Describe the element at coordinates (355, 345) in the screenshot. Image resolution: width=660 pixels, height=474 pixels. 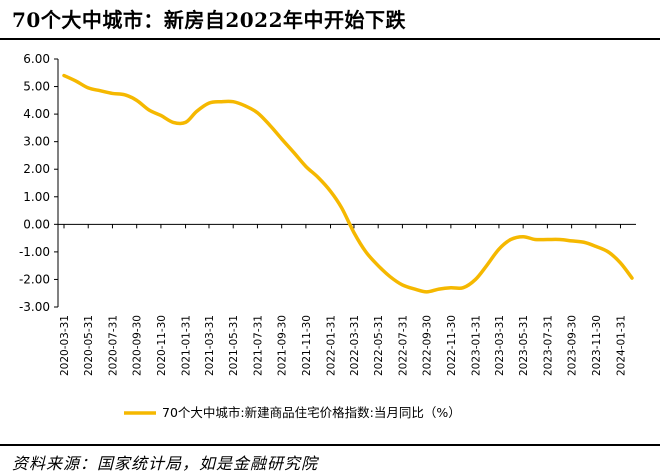
I see `x-tick-label: 2022-03-31` at that location.